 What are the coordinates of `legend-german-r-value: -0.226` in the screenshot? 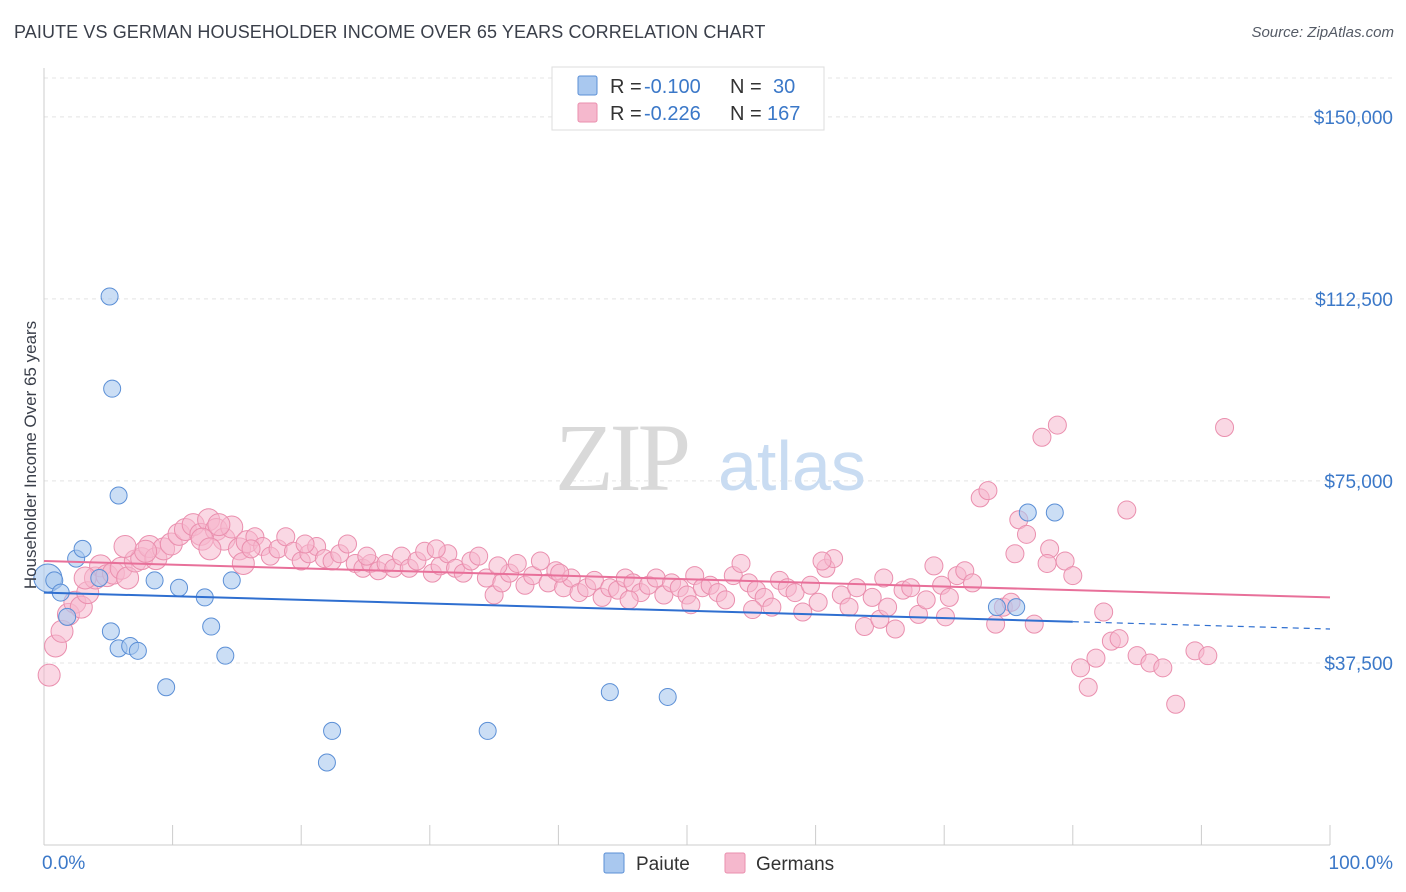 It's located at (672, 114).